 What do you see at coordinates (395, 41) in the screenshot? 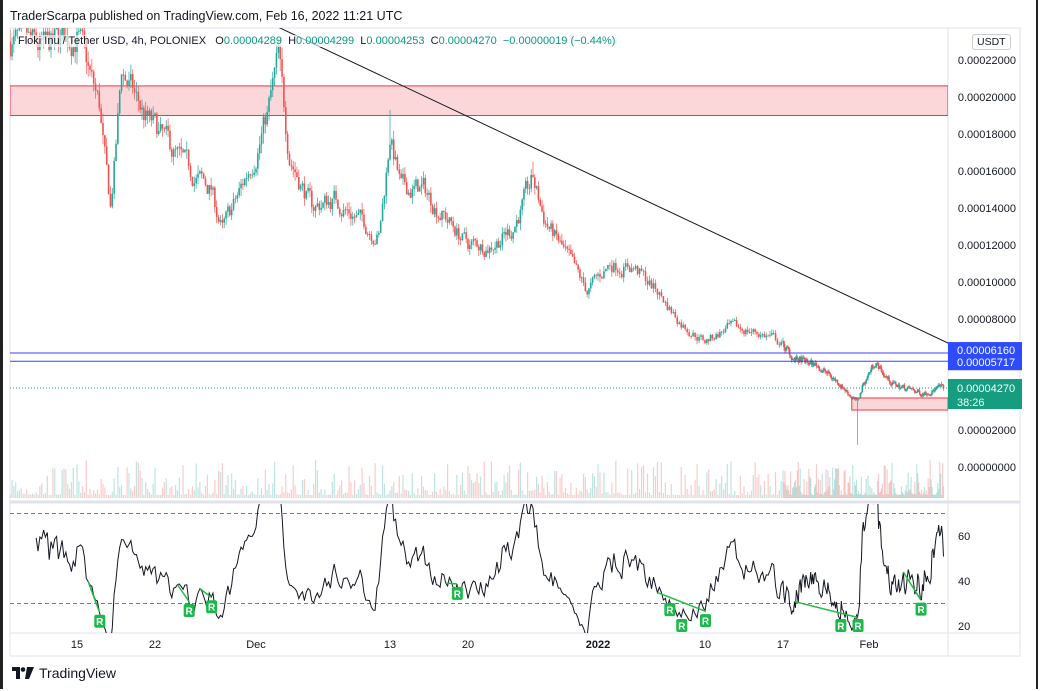
I see `low-value: 0.00004253` at bounding box center [395, 41].